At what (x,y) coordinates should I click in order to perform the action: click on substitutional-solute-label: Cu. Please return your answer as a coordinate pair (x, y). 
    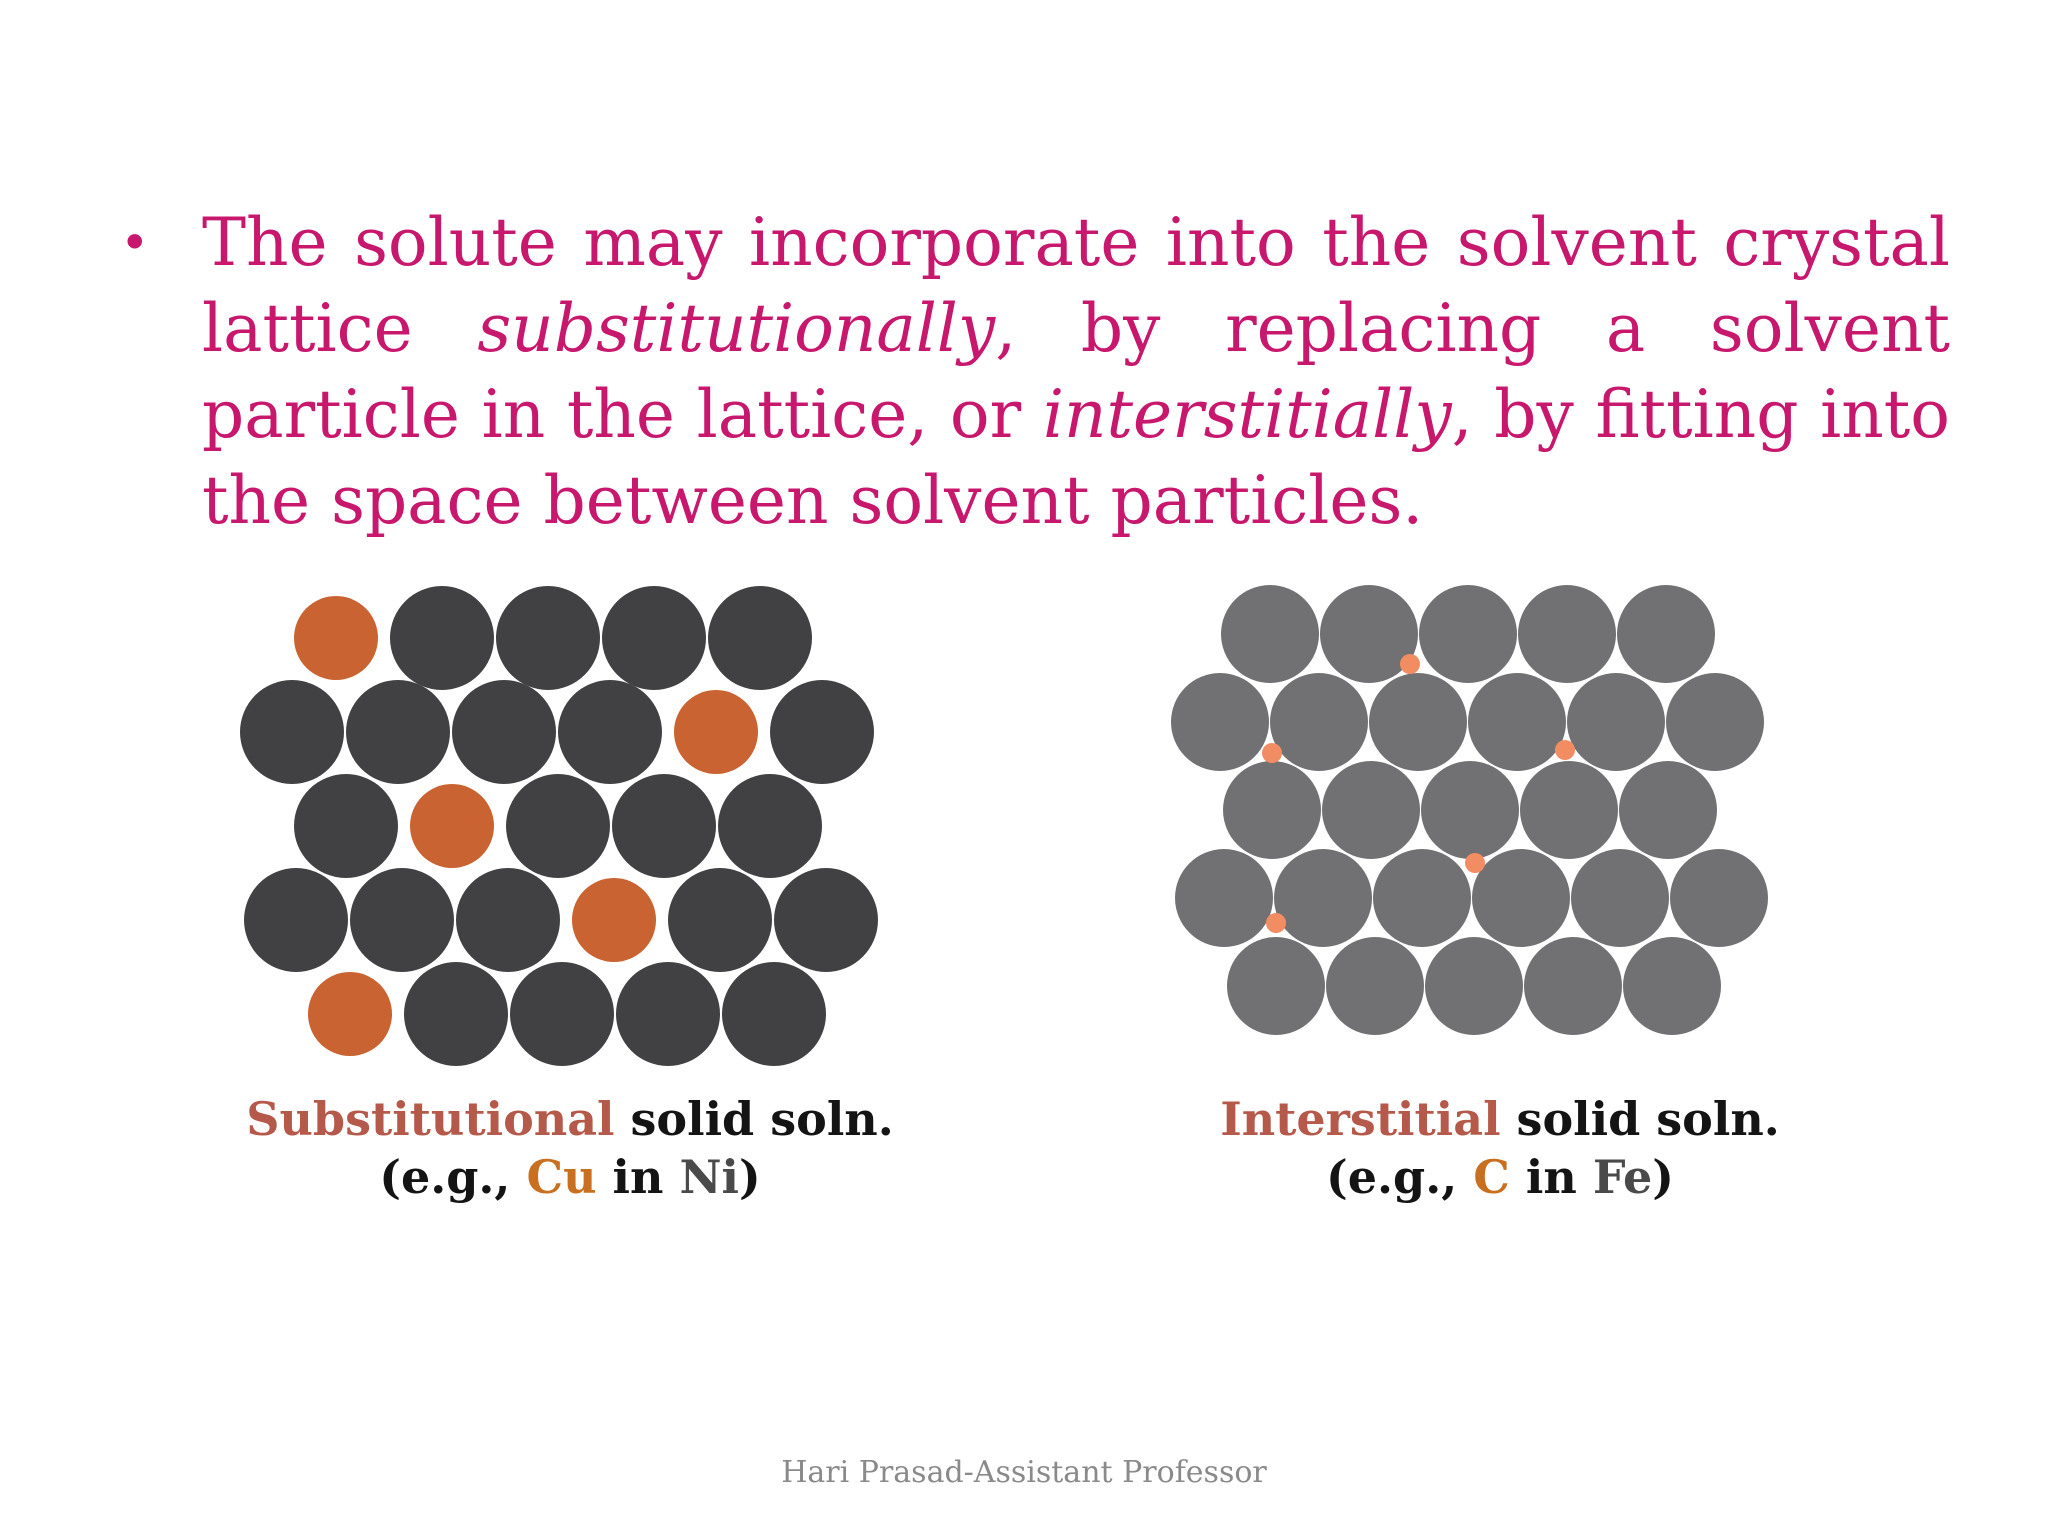
    Looking at the image, I should click on (561, 1177).